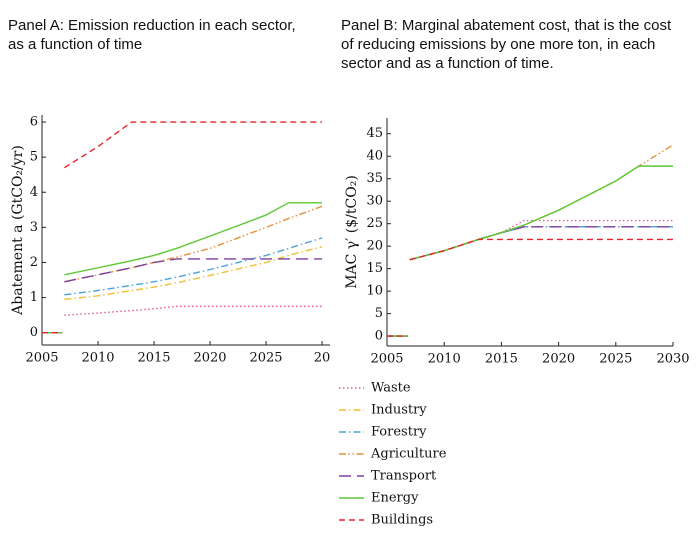 This screenshot has width=699, height=534. What do you see at coordinates (672, 359) in the screenshot?
I see `x-tick-label: 2030` at bounding box center [672, 359].